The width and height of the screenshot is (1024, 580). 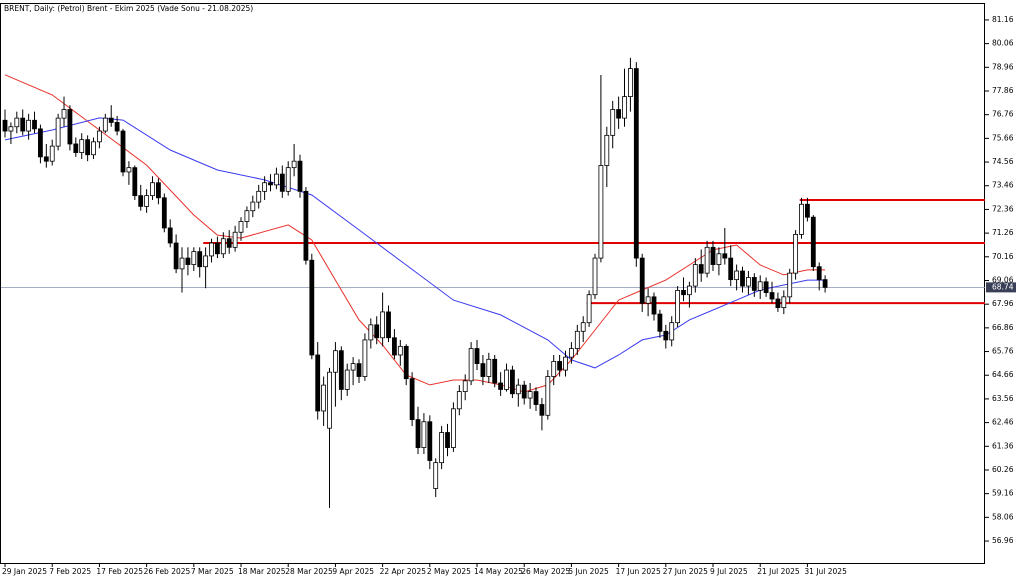 What do you see at coordinates (309, 571) in the screenshot?
I see `x-tick-label: 28 Mar 2025` at bounding box center [309, 571].